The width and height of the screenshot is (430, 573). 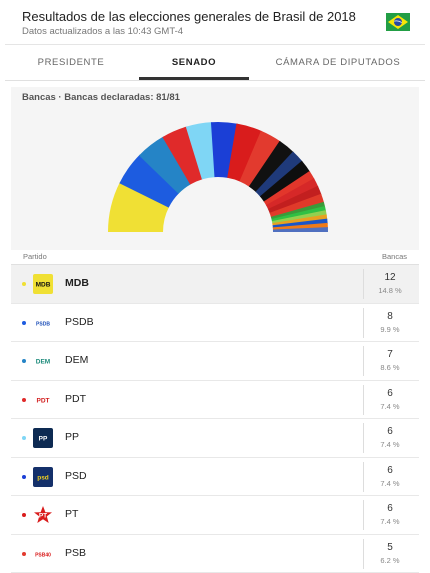 What do you see at coordinates (35, 256) in the screenshot?
I see `party-column-header: Partido` at bounding box center [35, 256].